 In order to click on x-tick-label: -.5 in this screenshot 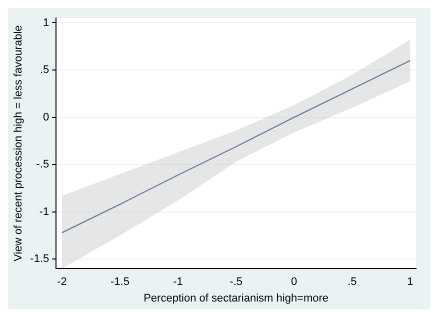, I will do `click(236, 282)`.